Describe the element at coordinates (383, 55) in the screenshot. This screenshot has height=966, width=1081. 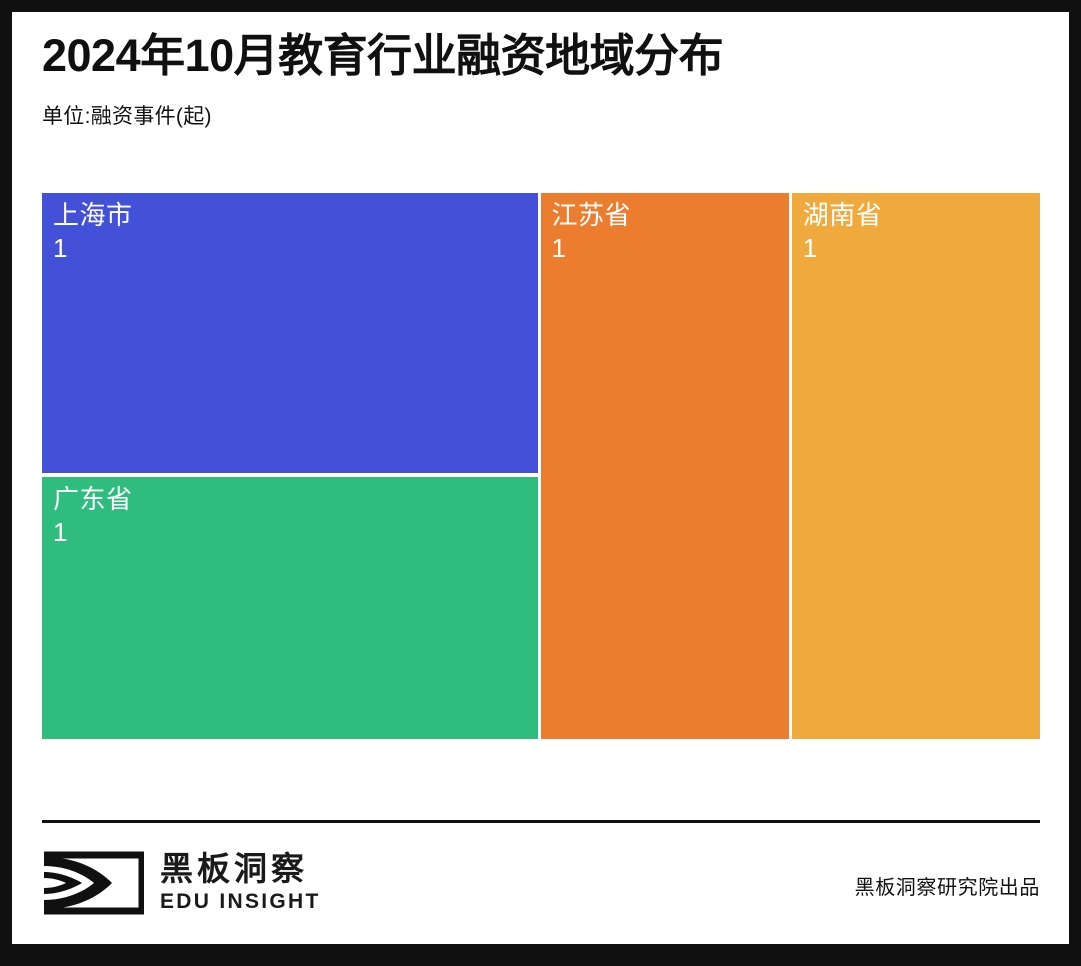
I see `page-title: 2024年10月教育行业融资地域分布` at that location.